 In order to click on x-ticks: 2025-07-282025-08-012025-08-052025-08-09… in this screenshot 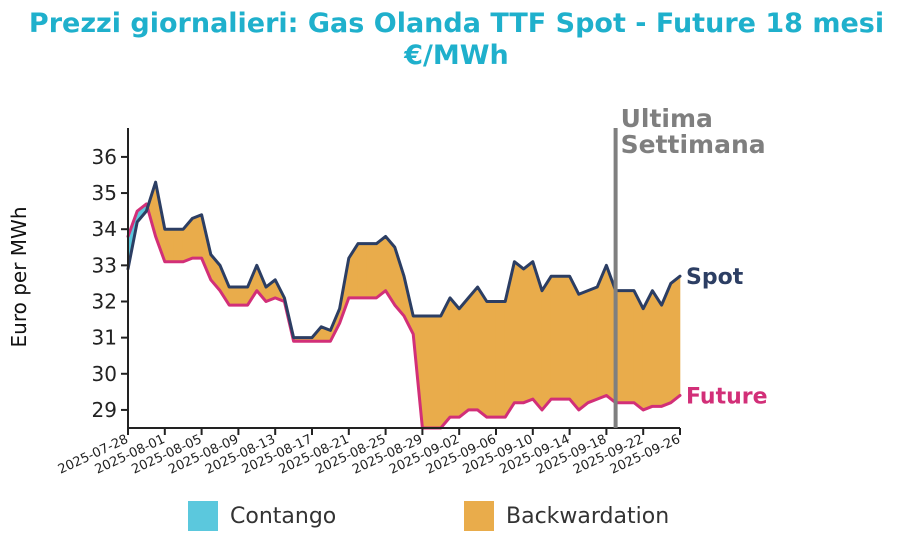, I will do `click(369, 453)`.